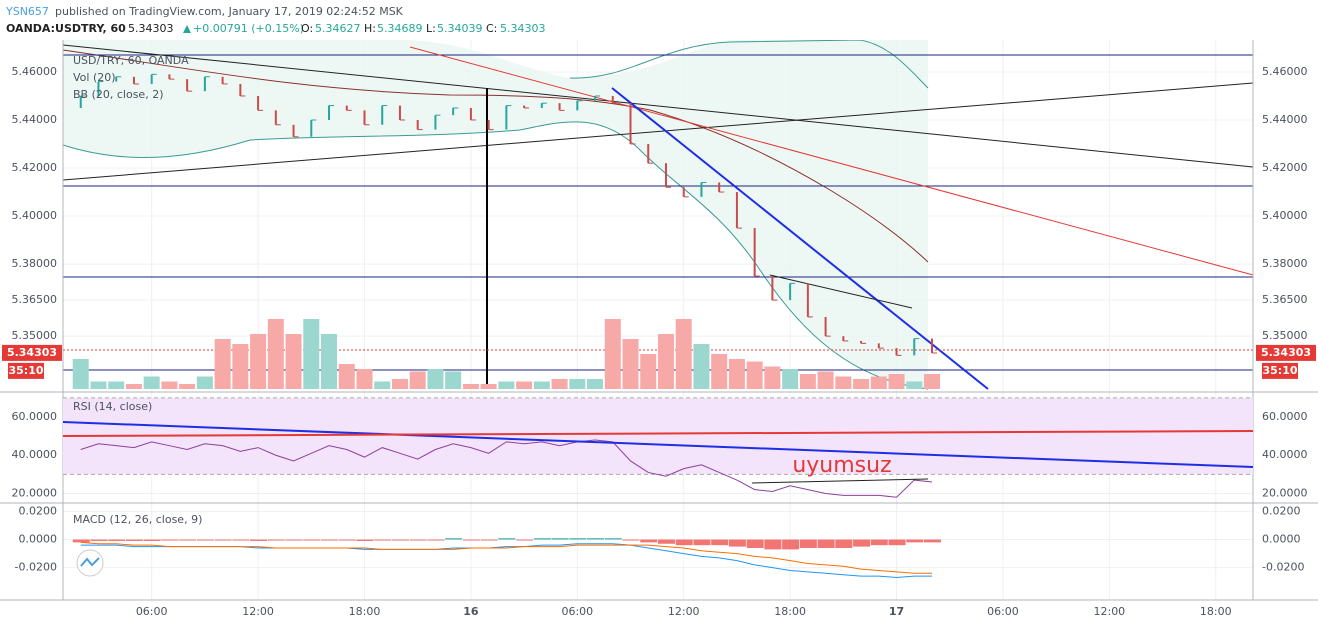 The image size is (1318, 625). What do you see at coordinates (94, 77) in the screenshot?
I see `volume-legend: Vol (20)` at bounding box center [94, 77].